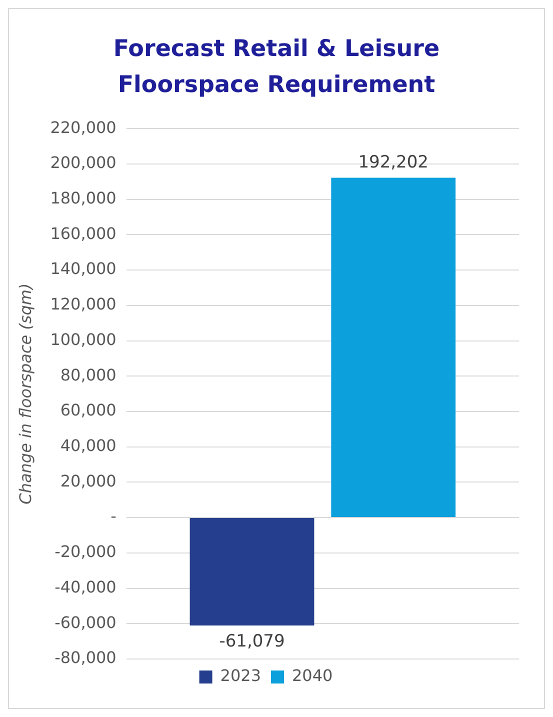 The width and height of the screenshot is (553, 717). What do you see at coordinates (113, 516) in the screenshot?
I see `y-tick-label: -` at bounding box center [113, 516].